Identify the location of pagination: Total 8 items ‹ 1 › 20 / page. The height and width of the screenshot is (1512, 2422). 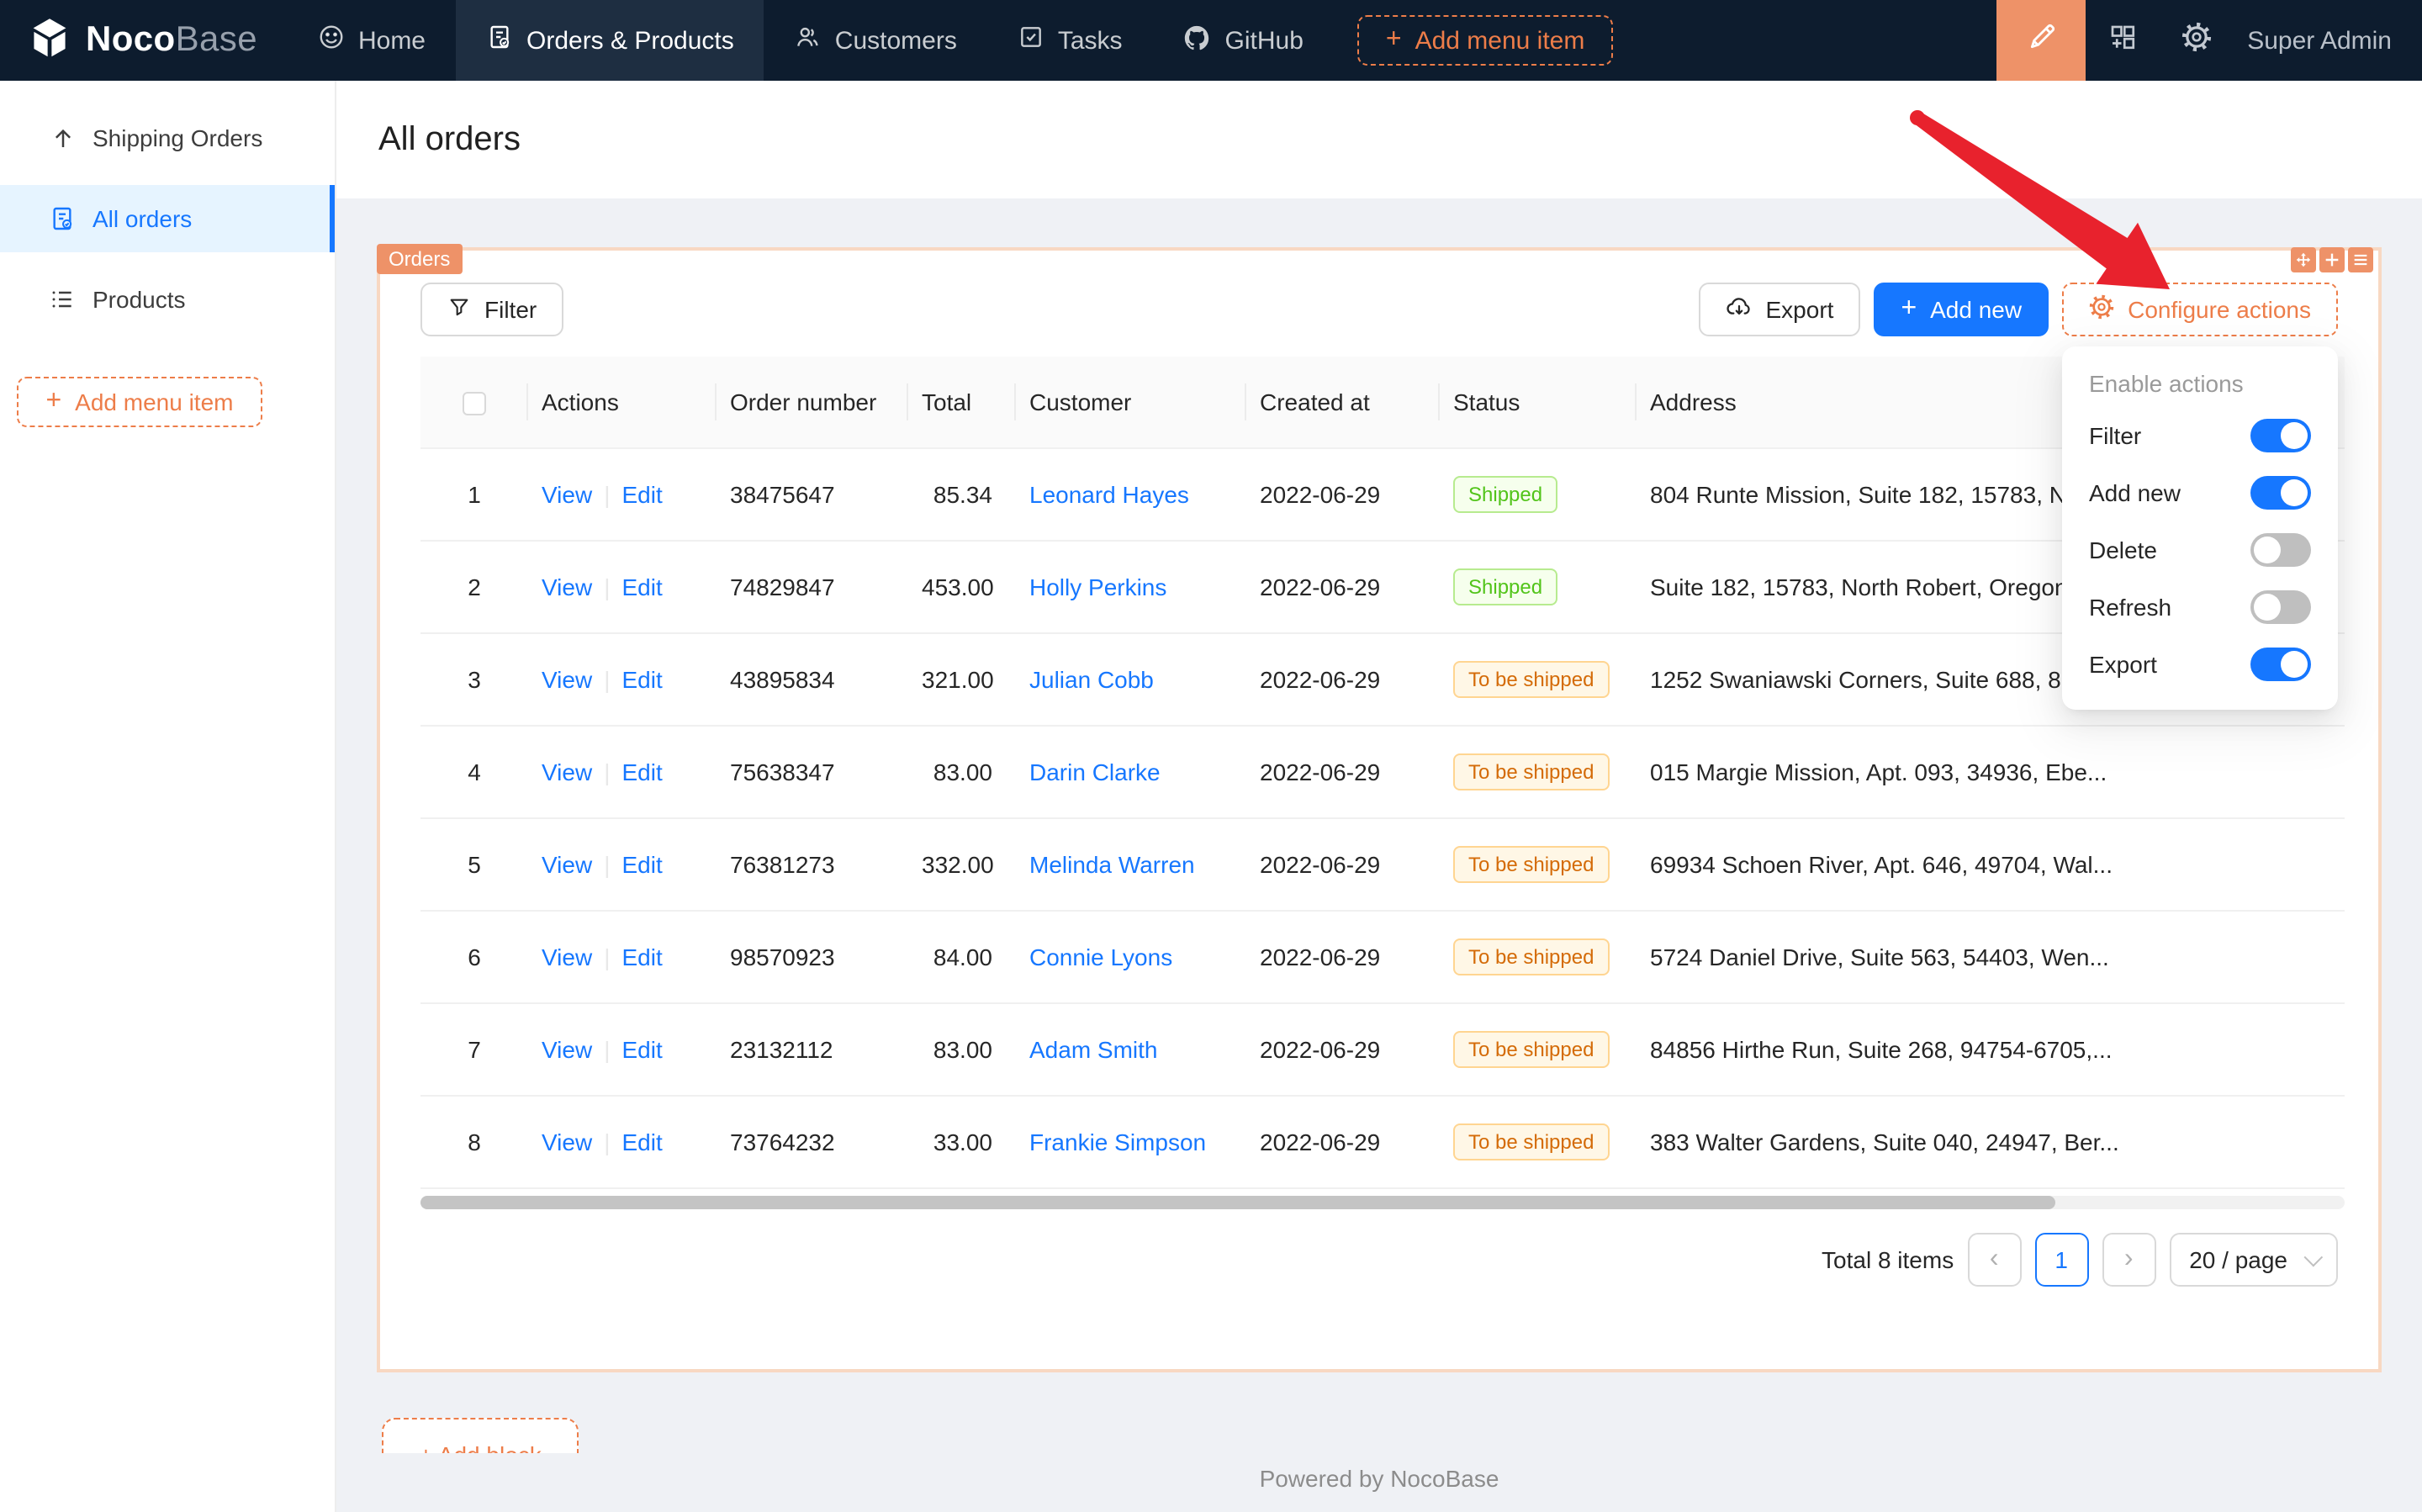
(1379, 1259).